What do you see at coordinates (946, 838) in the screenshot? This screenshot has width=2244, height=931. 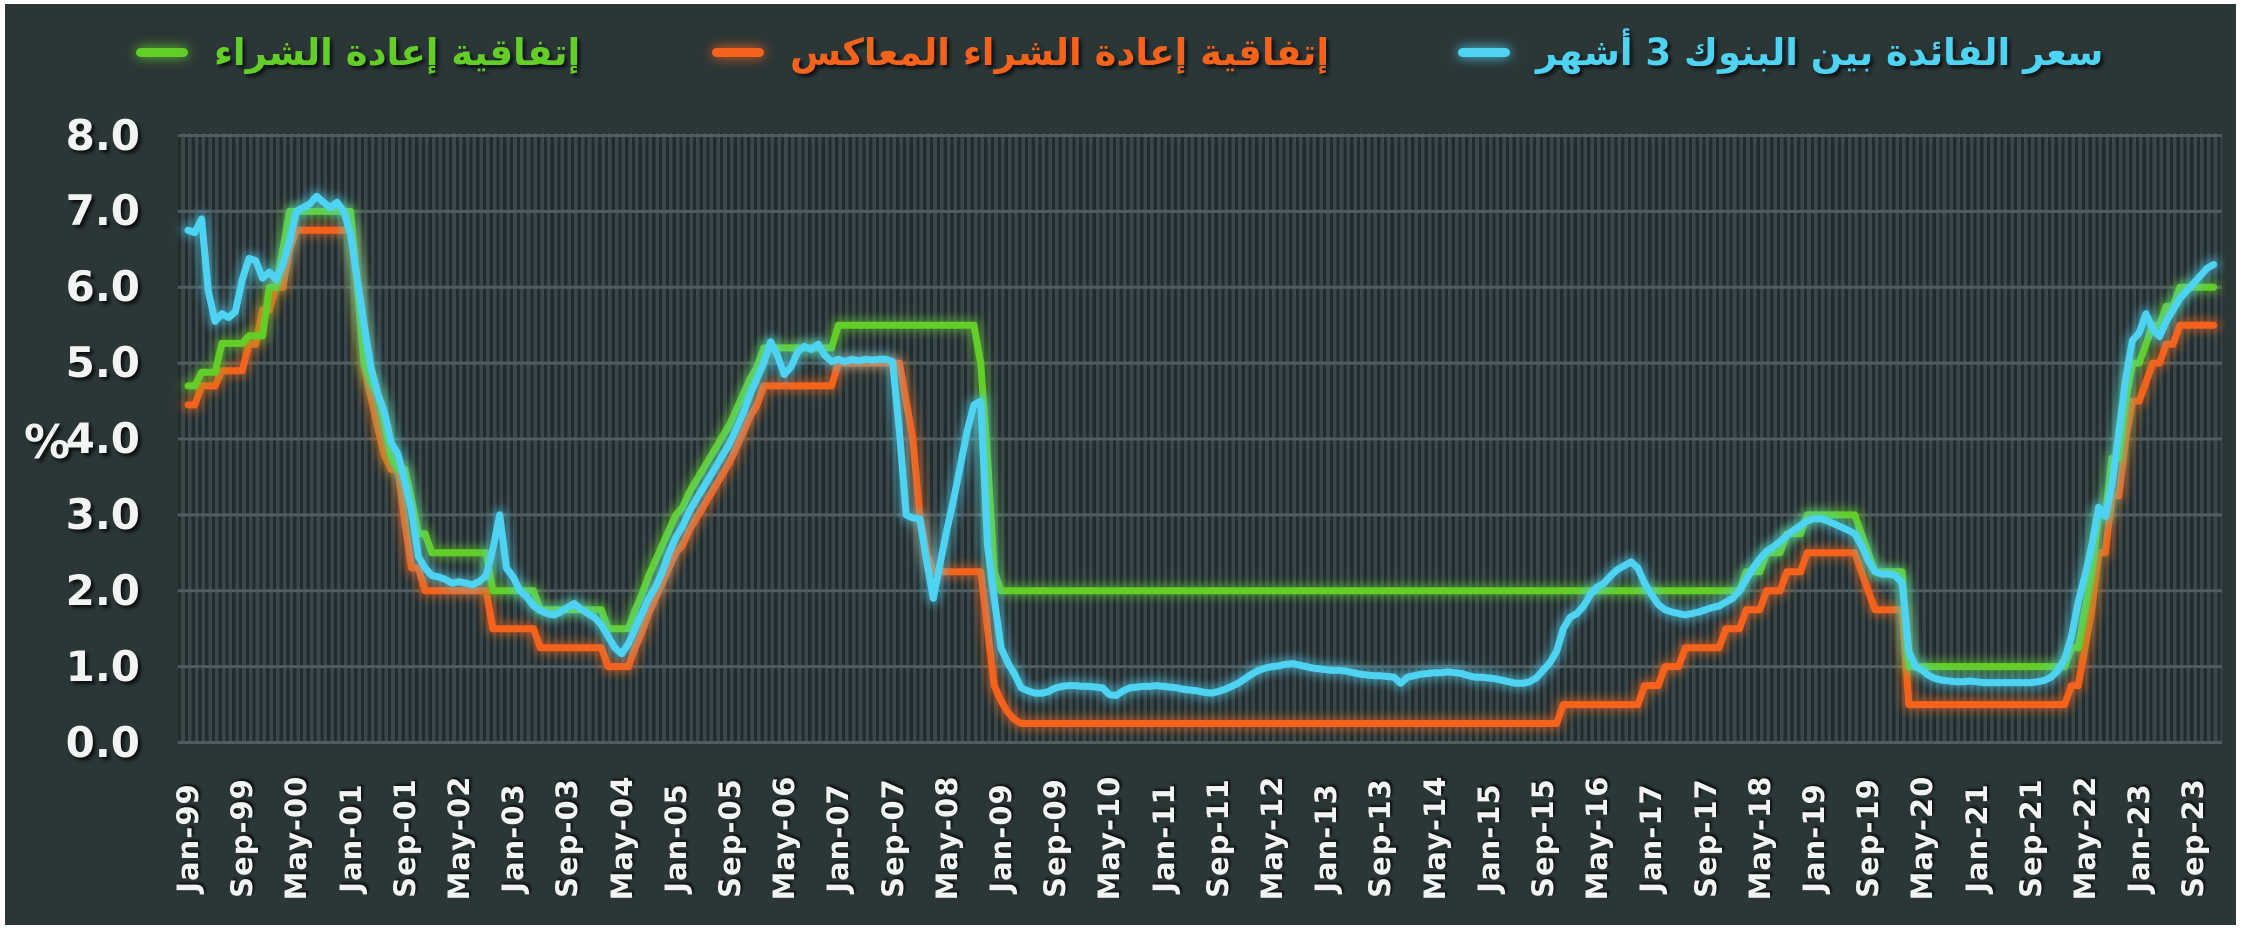 I see `x-tick-label-May-08: May-08` at bounding box center [946, 838].